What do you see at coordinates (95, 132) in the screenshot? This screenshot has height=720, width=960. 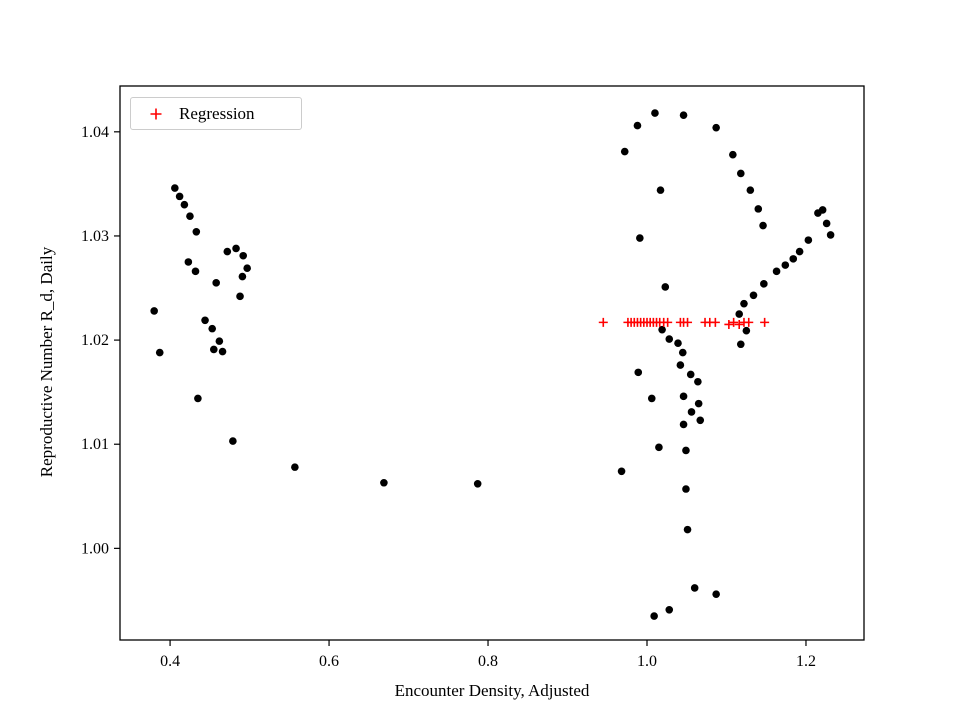 I see `y-tick-label: 1.04` at bounding box center [95, 132].